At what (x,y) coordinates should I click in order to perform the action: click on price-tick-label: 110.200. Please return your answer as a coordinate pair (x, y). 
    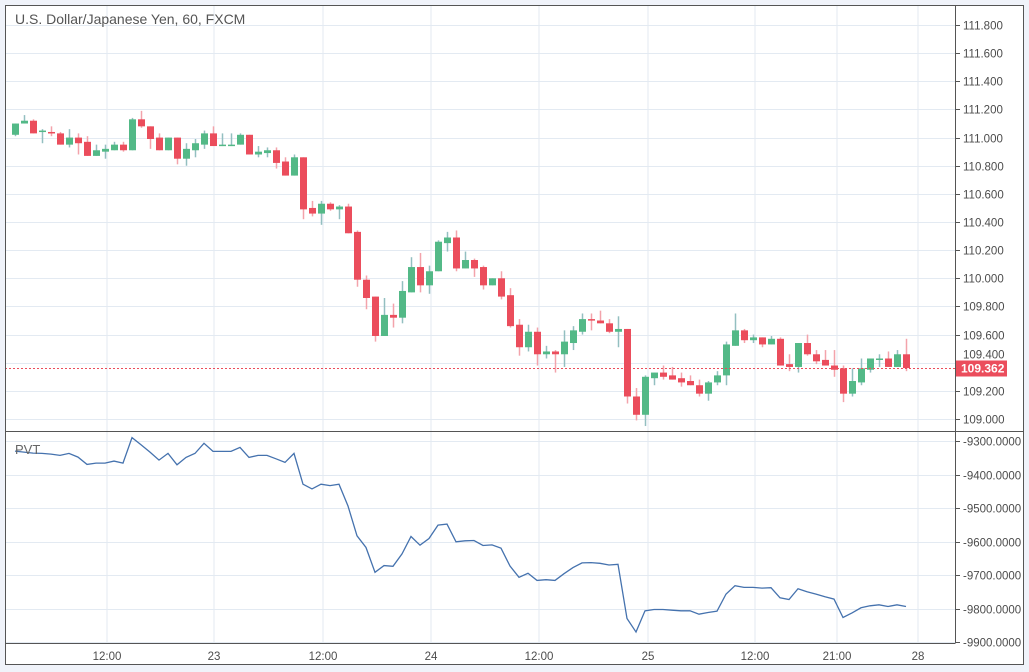
    Looking at the image, I should click on (983, 252).